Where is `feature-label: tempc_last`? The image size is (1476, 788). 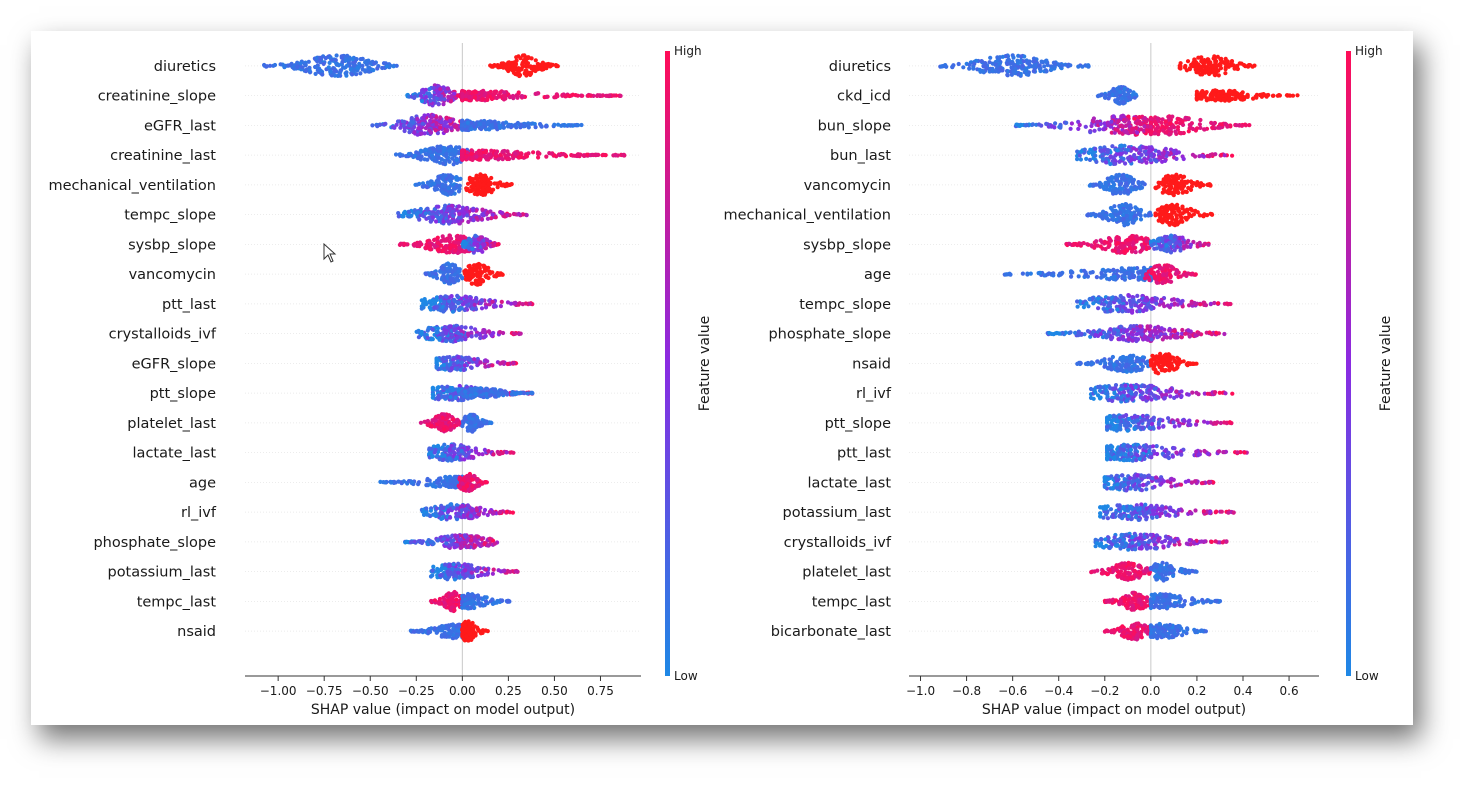
feature-label: tempc_last is located at coordinates (177, 602).